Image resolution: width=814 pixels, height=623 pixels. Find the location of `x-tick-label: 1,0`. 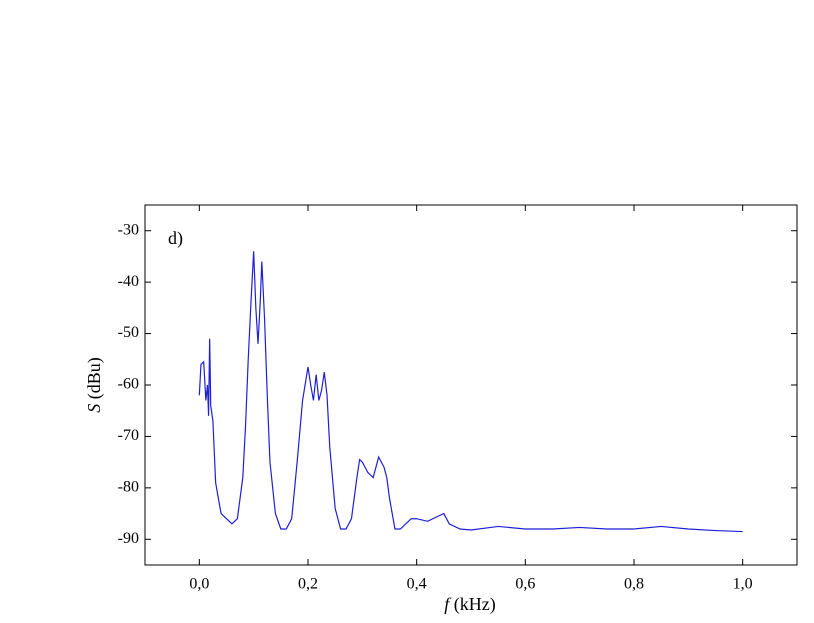

x-tick-label: 1,0 is located at coordinates (743, 584).